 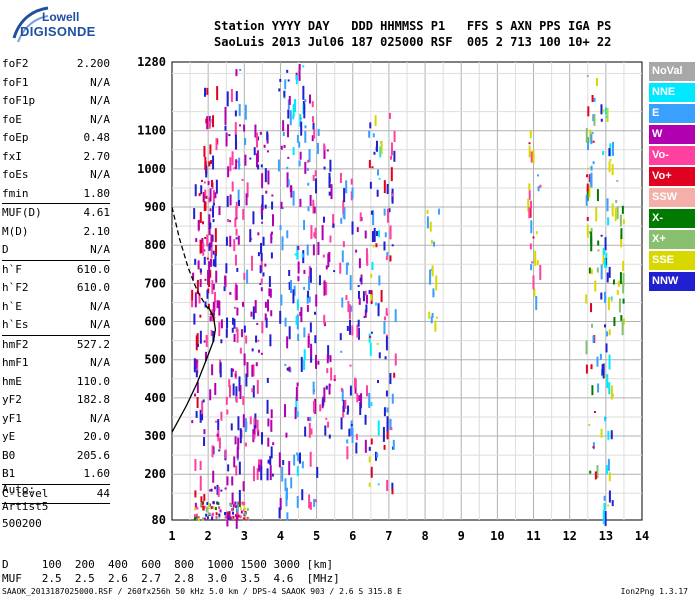 I want to click on param-row: foEs N/A, so click(x=56, y=175).